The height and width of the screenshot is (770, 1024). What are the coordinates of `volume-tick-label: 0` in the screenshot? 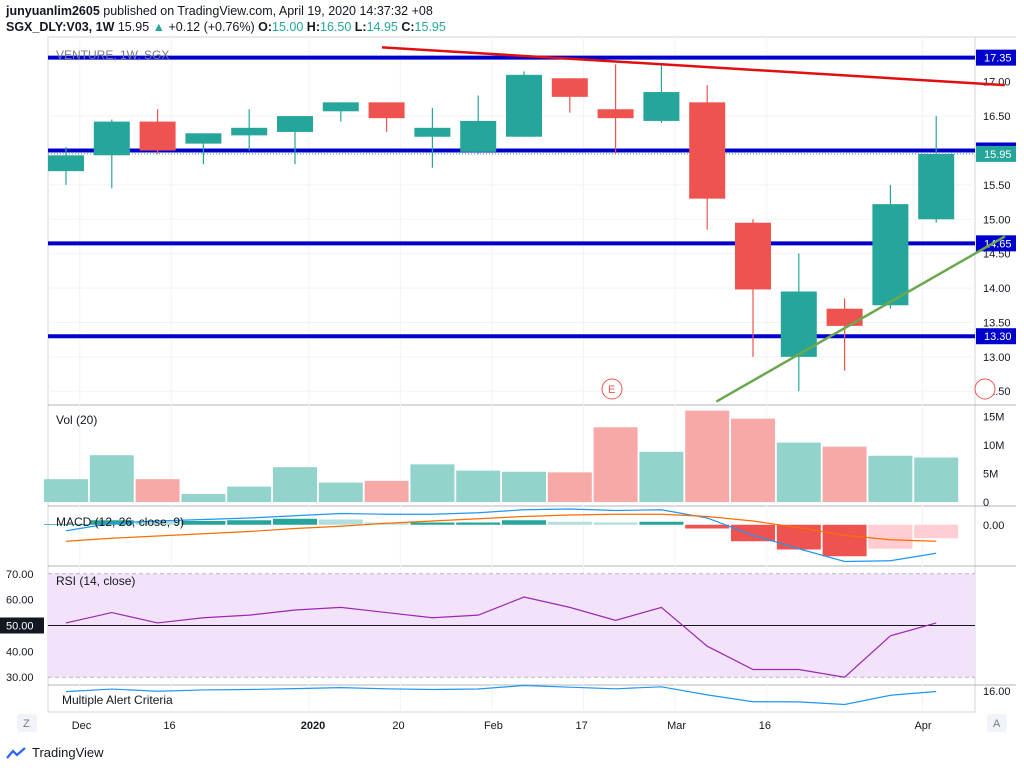 It's located at (986, 503).